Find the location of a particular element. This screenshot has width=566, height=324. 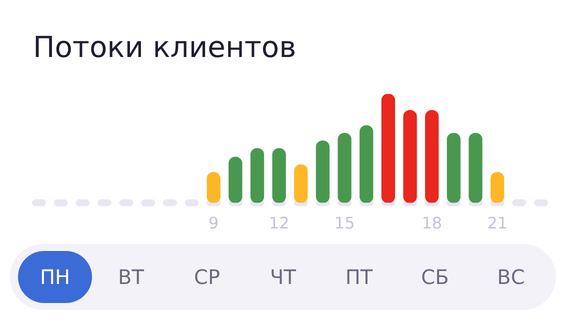

text: СР is located at coordinates (207, 277).